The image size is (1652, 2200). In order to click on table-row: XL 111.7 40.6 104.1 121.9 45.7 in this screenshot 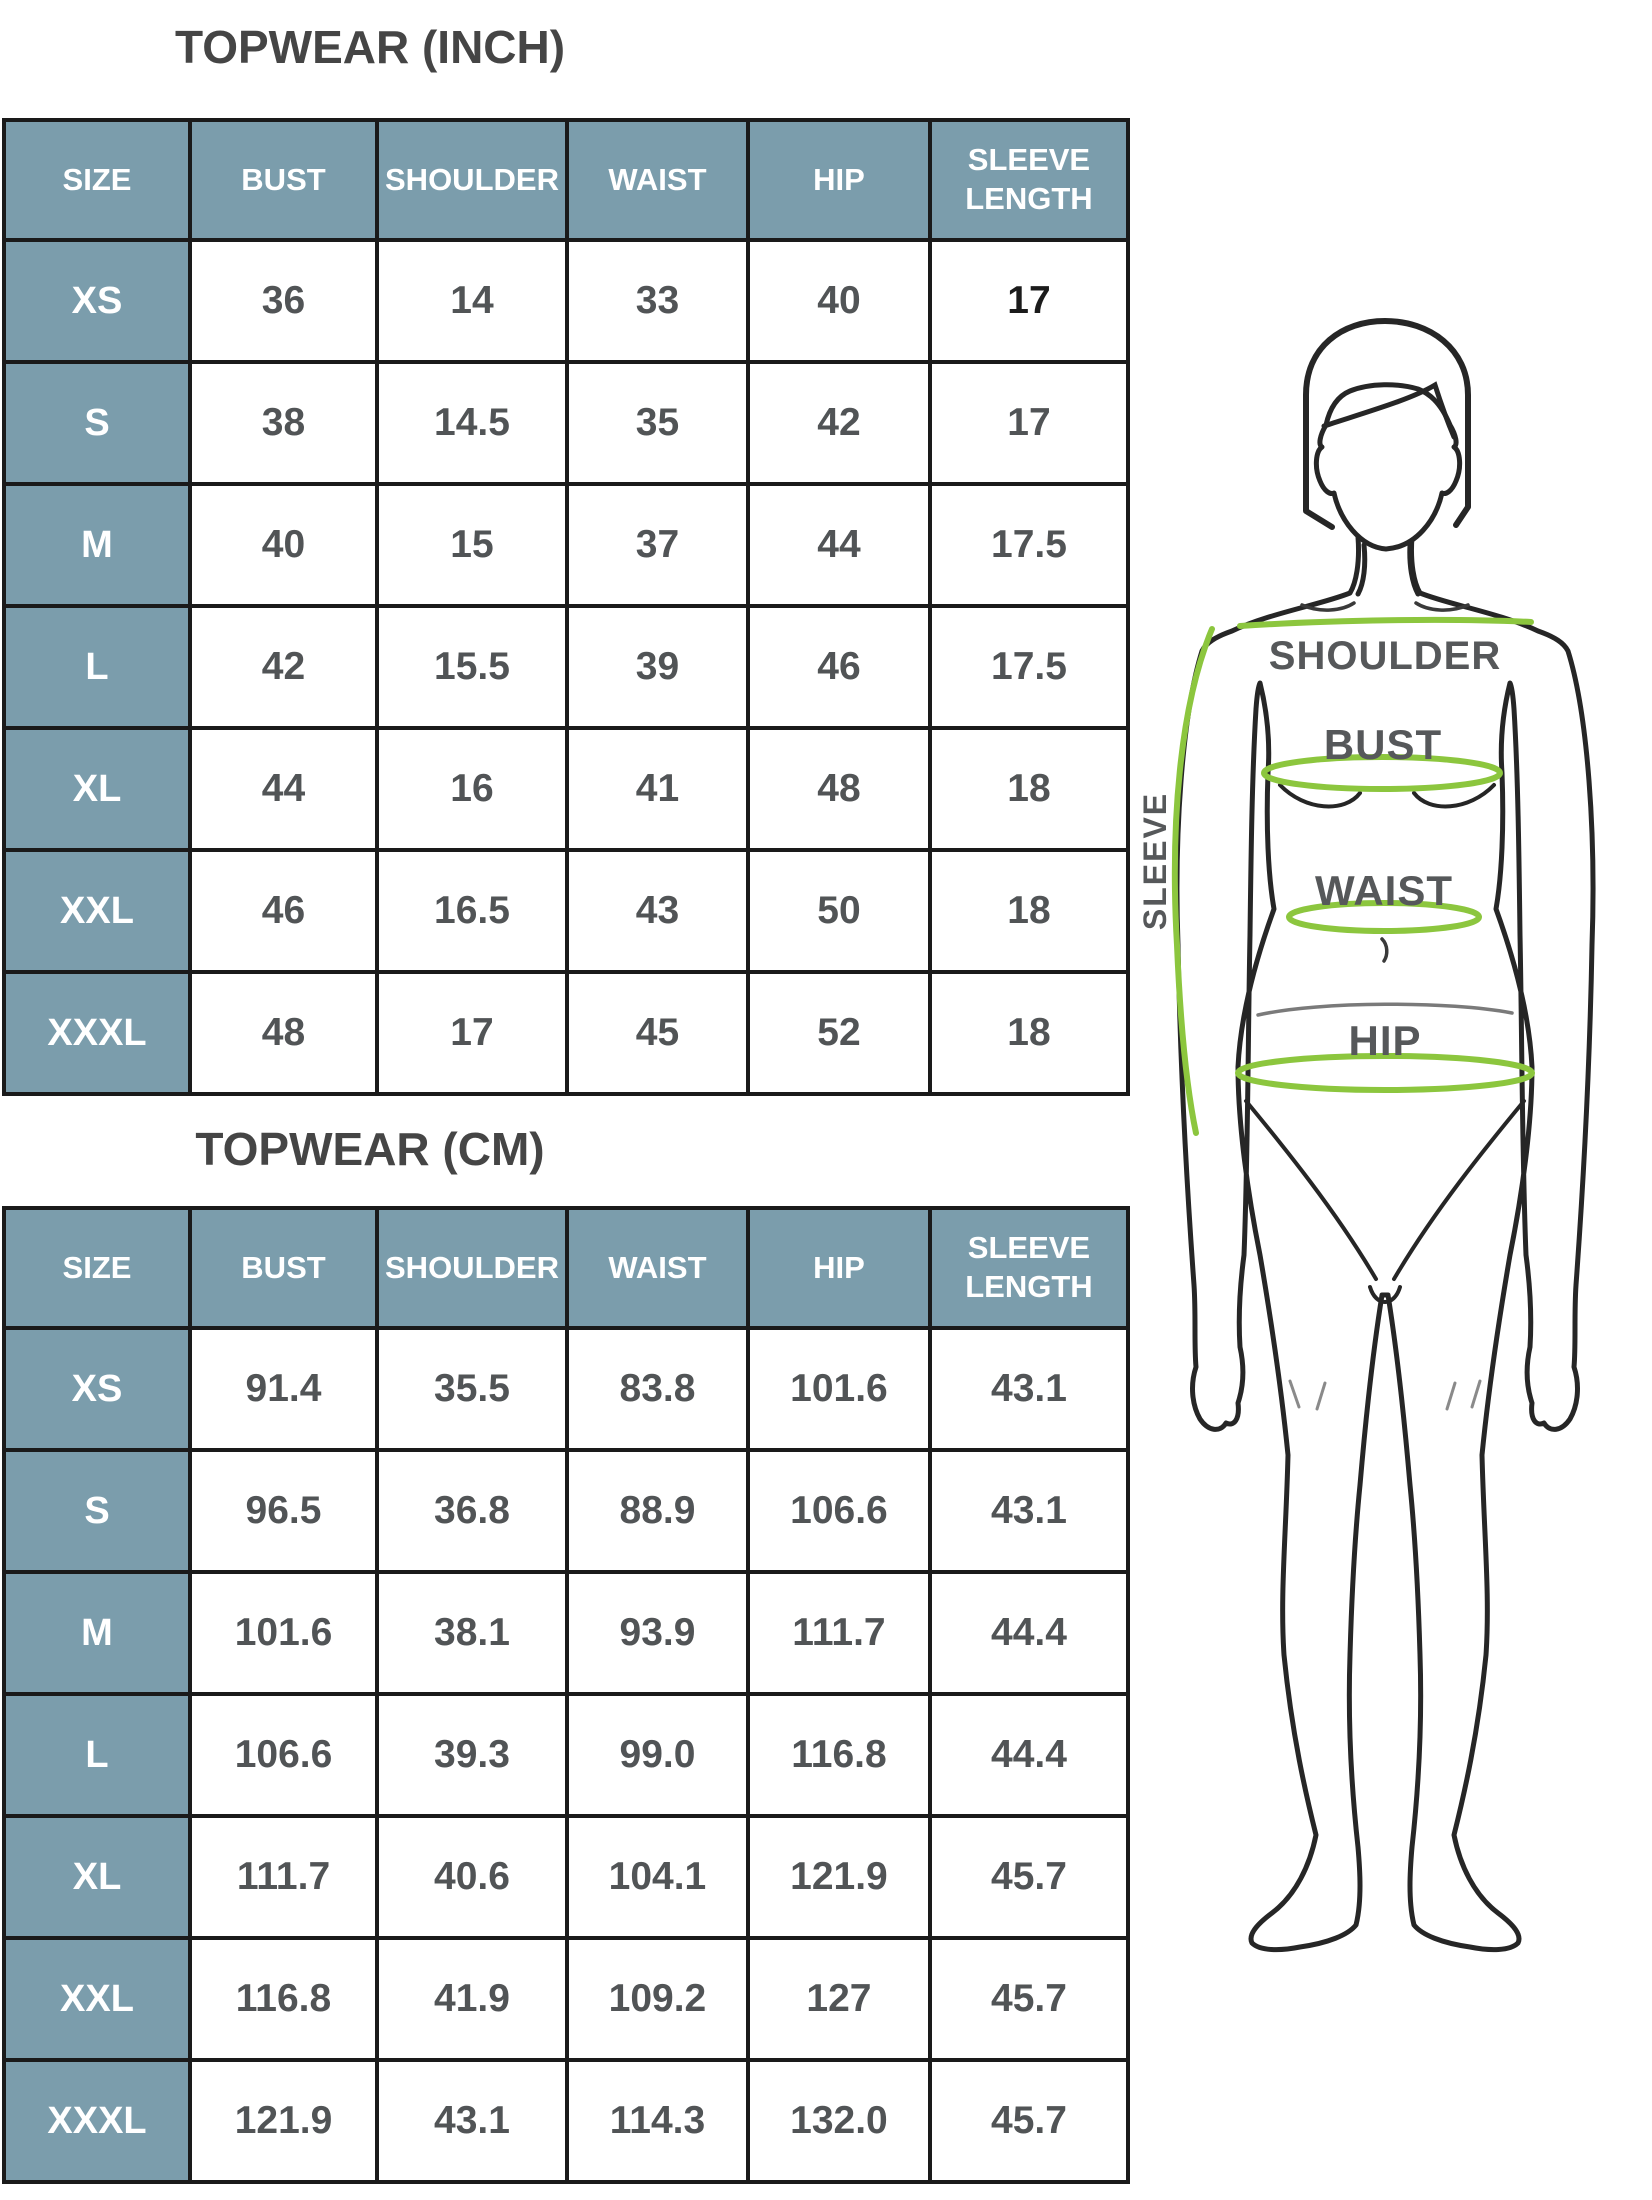, I will do `click(566, 1877)`.